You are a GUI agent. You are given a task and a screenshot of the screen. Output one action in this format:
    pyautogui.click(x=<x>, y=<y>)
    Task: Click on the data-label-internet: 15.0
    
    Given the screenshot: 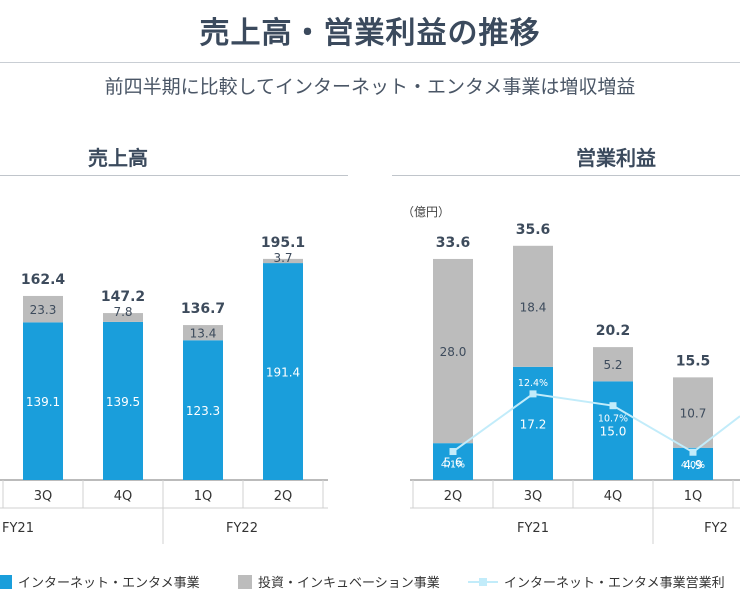 What is the action you would take?
    pyautogui.click(x=613, y=432)
    